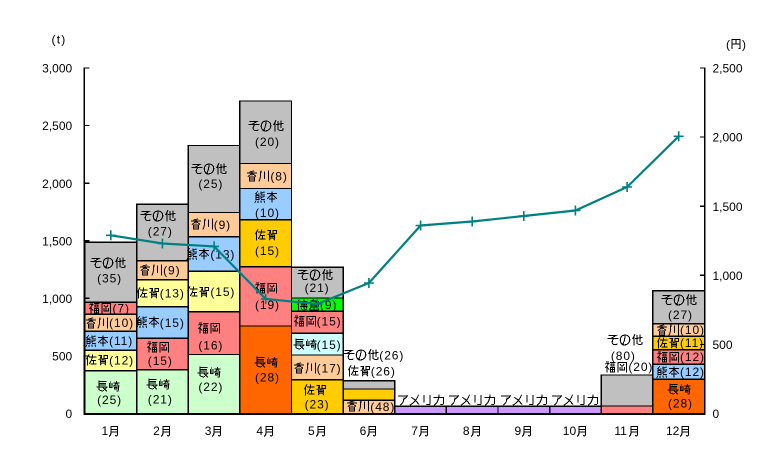  I want to click on svg-text: (80), so click(623, 356).